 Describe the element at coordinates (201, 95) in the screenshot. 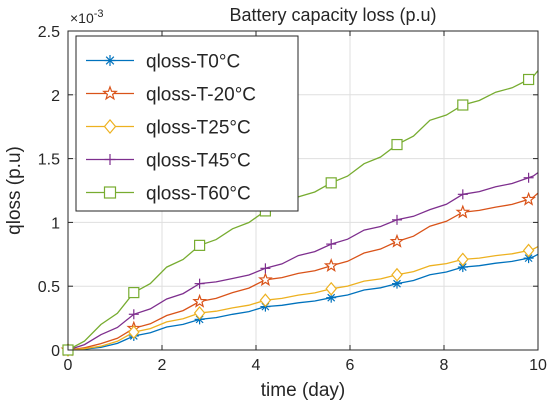

I see `legend-label: qloss-T-20°C` at that location.